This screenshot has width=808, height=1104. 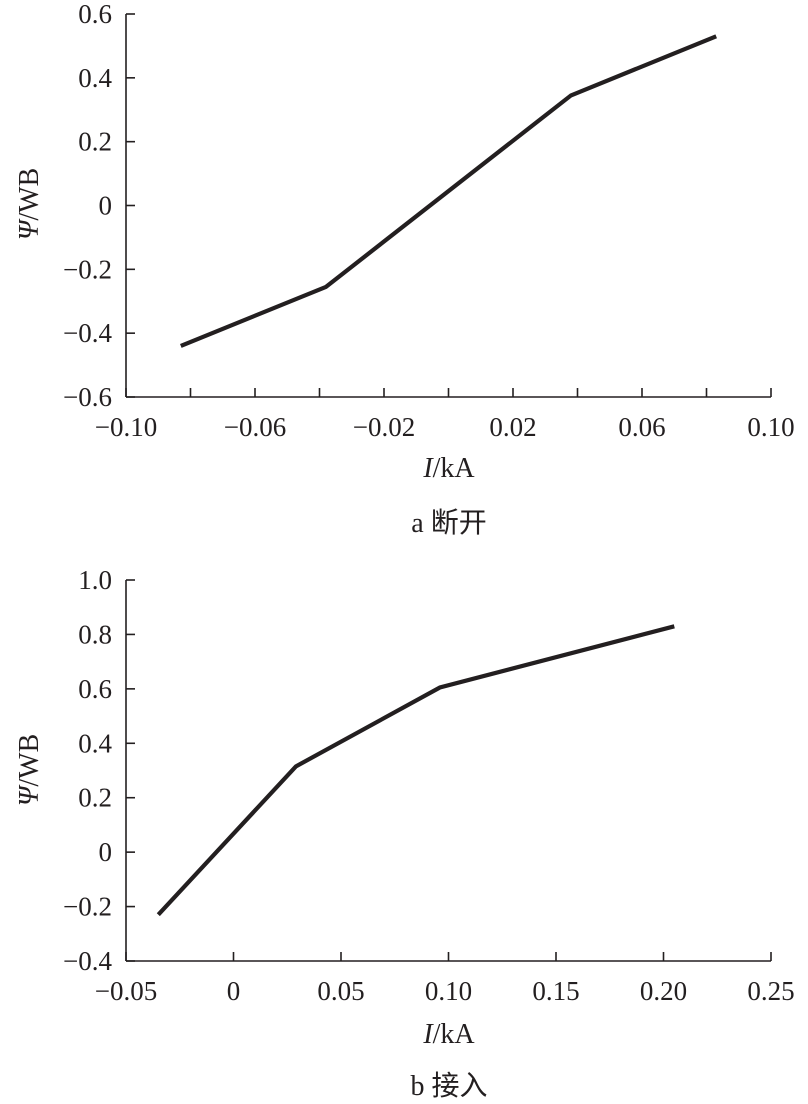 I want to click on chart-b-y-tick-label: 0.2, so click(x=95, y=798).